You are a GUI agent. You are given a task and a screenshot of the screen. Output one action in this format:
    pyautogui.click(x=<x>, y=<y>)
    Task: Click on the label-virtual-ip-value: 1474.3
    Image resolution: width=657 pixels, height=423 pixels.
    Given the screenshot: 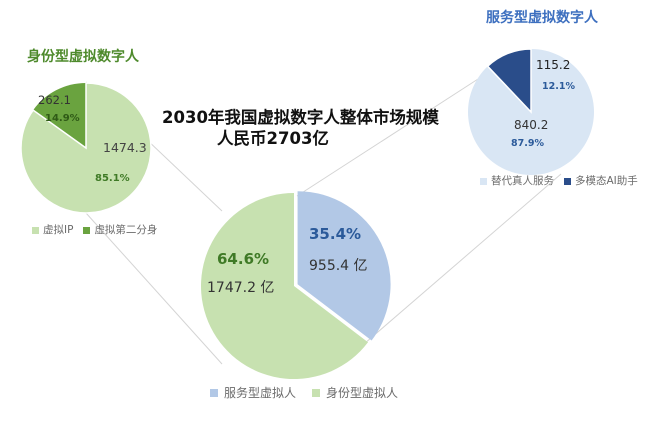 What is the action you would take?
    pyautogui.click(x=125, y=147)
    